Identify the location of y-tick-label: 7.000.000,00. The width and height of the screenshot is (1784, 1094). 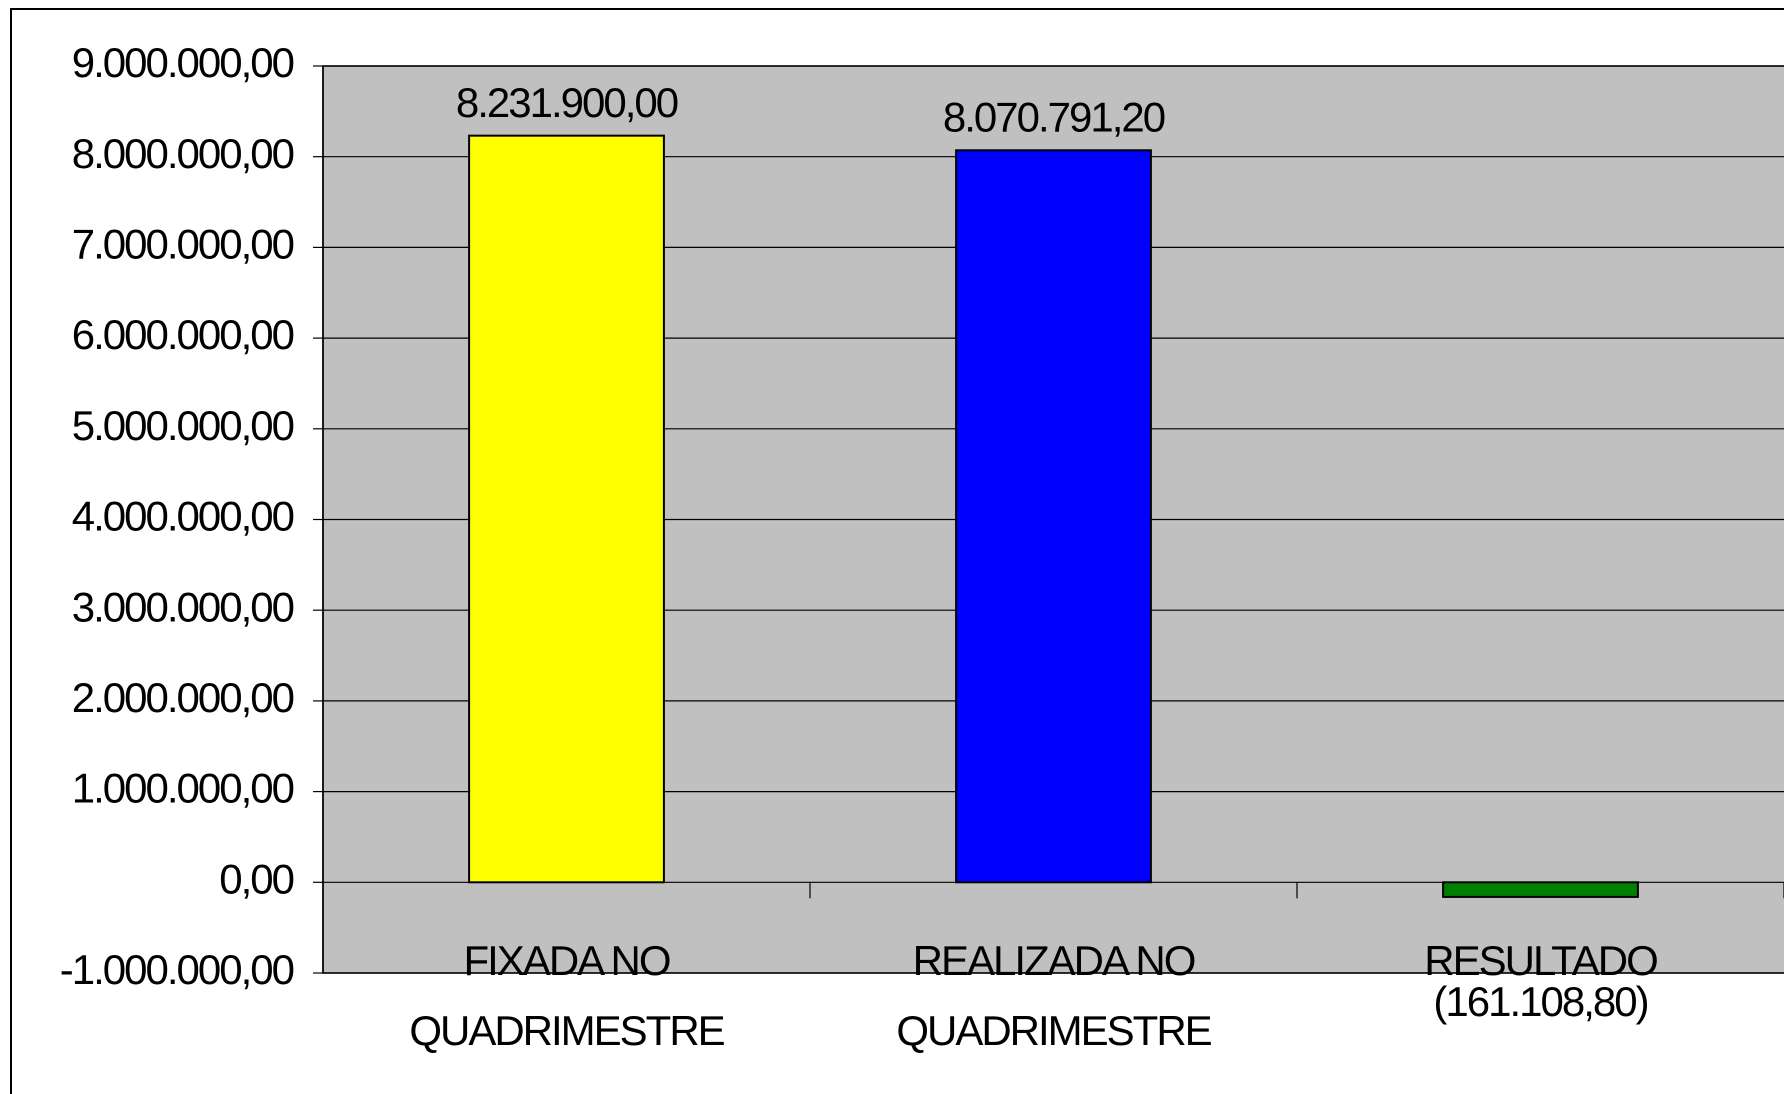
(183, 243).